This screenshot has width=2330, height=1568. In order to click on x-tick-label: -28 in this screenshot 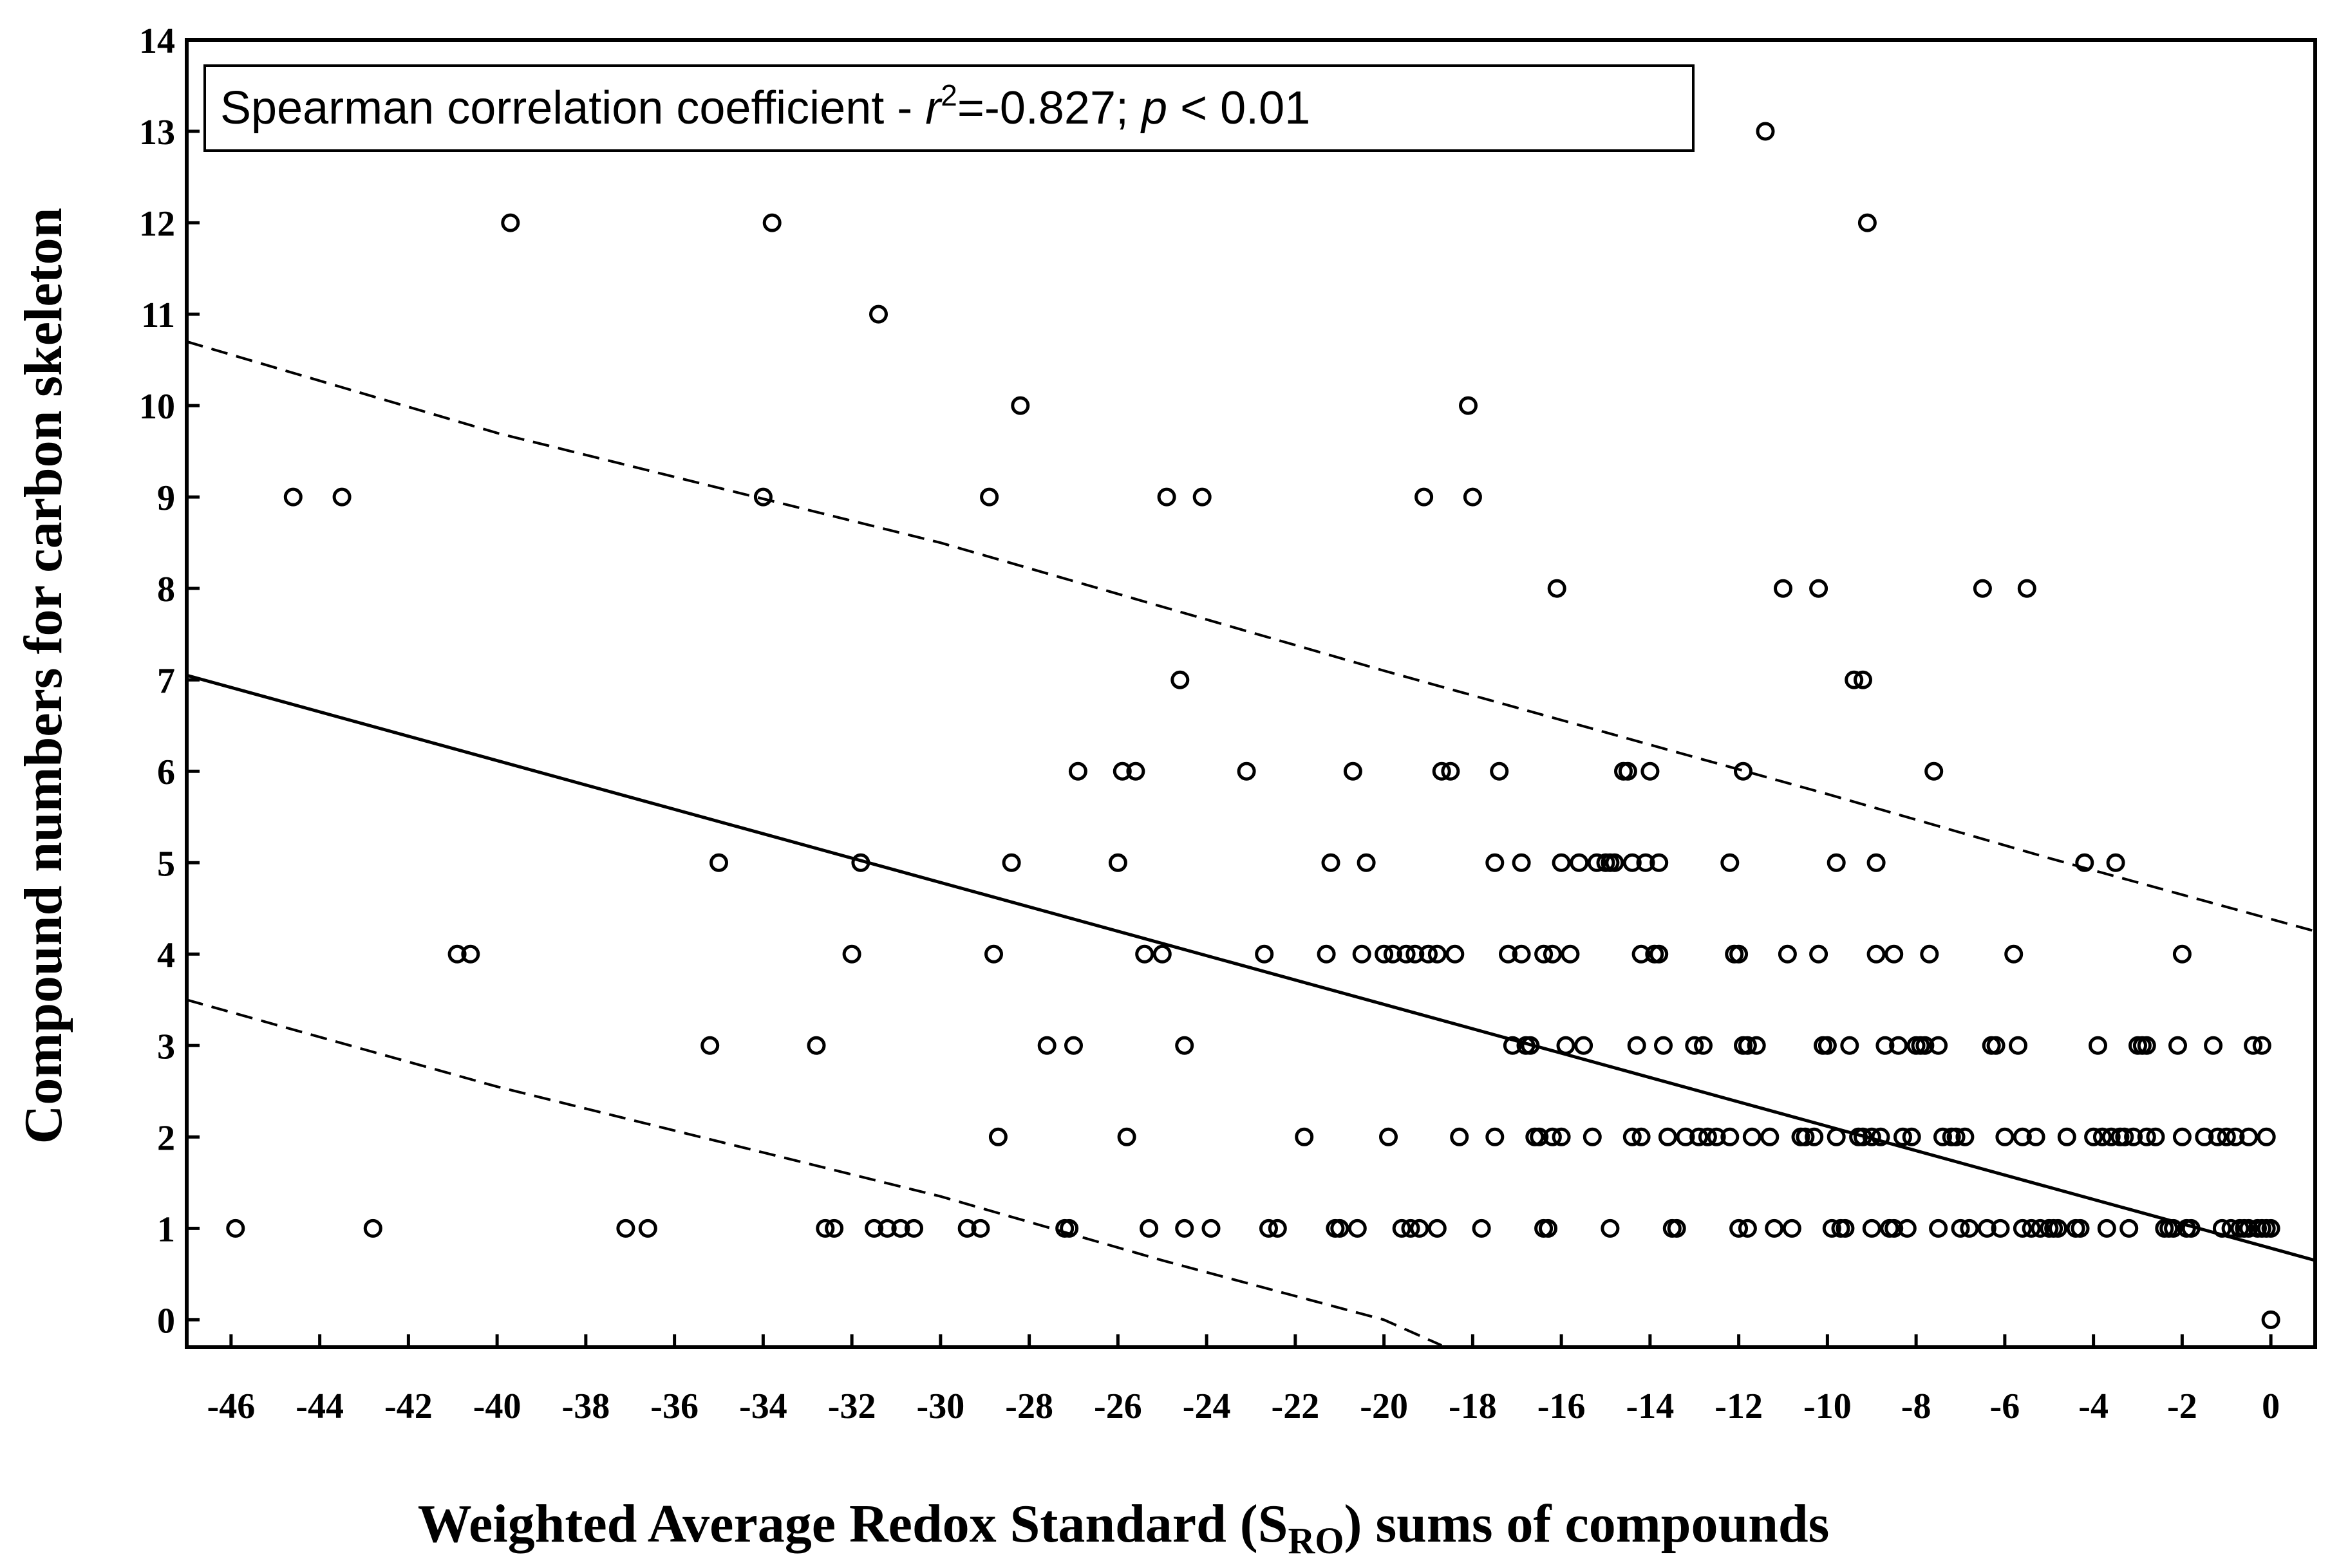, I will do `click(1029, 1406)`.